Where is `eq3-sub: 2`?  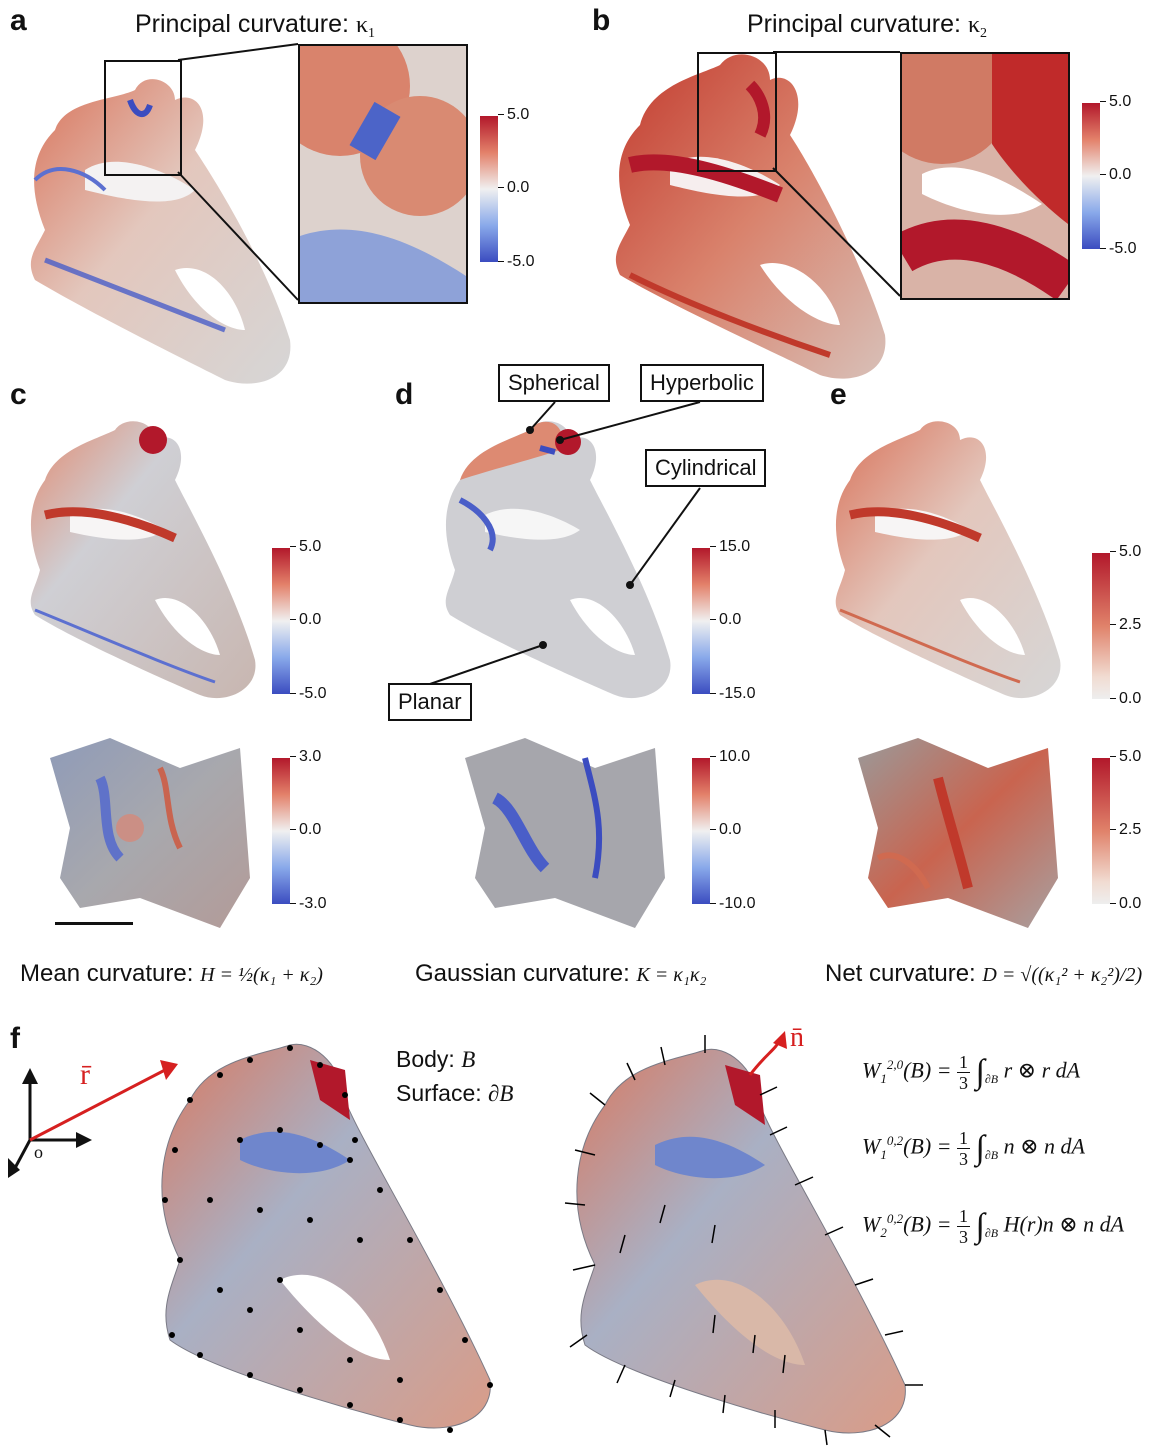
eq3-sub: 2 is located at coordinates (883, 1232).